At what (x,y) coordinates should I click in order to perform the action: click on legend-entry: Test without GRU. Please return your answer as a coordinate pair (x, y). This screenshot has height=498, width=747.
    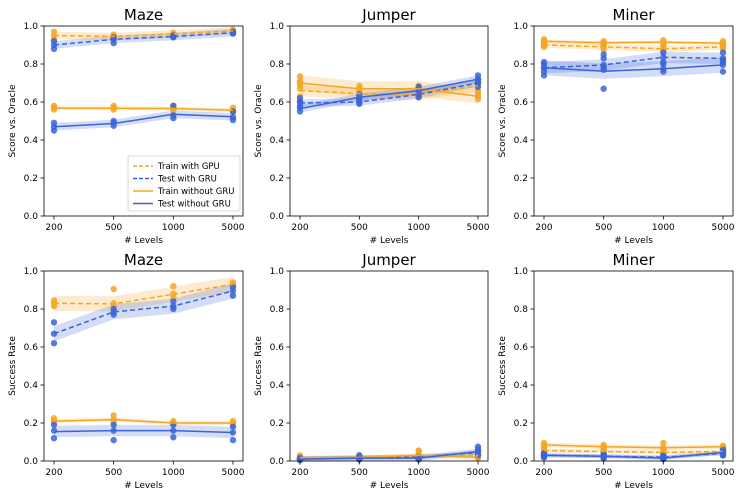
    Looking at the image, I should click on (194, 205).